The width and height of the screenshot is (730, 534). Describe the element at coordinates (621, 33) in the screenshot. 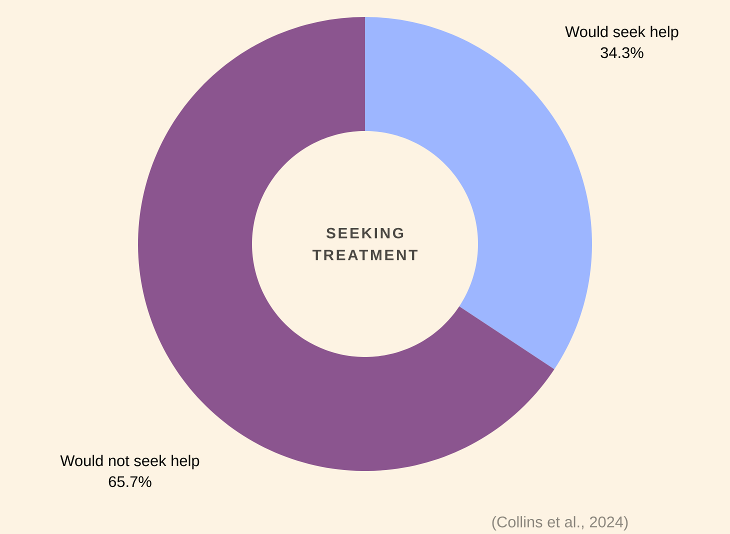

I see `slice-label: Would seek help` at that location.